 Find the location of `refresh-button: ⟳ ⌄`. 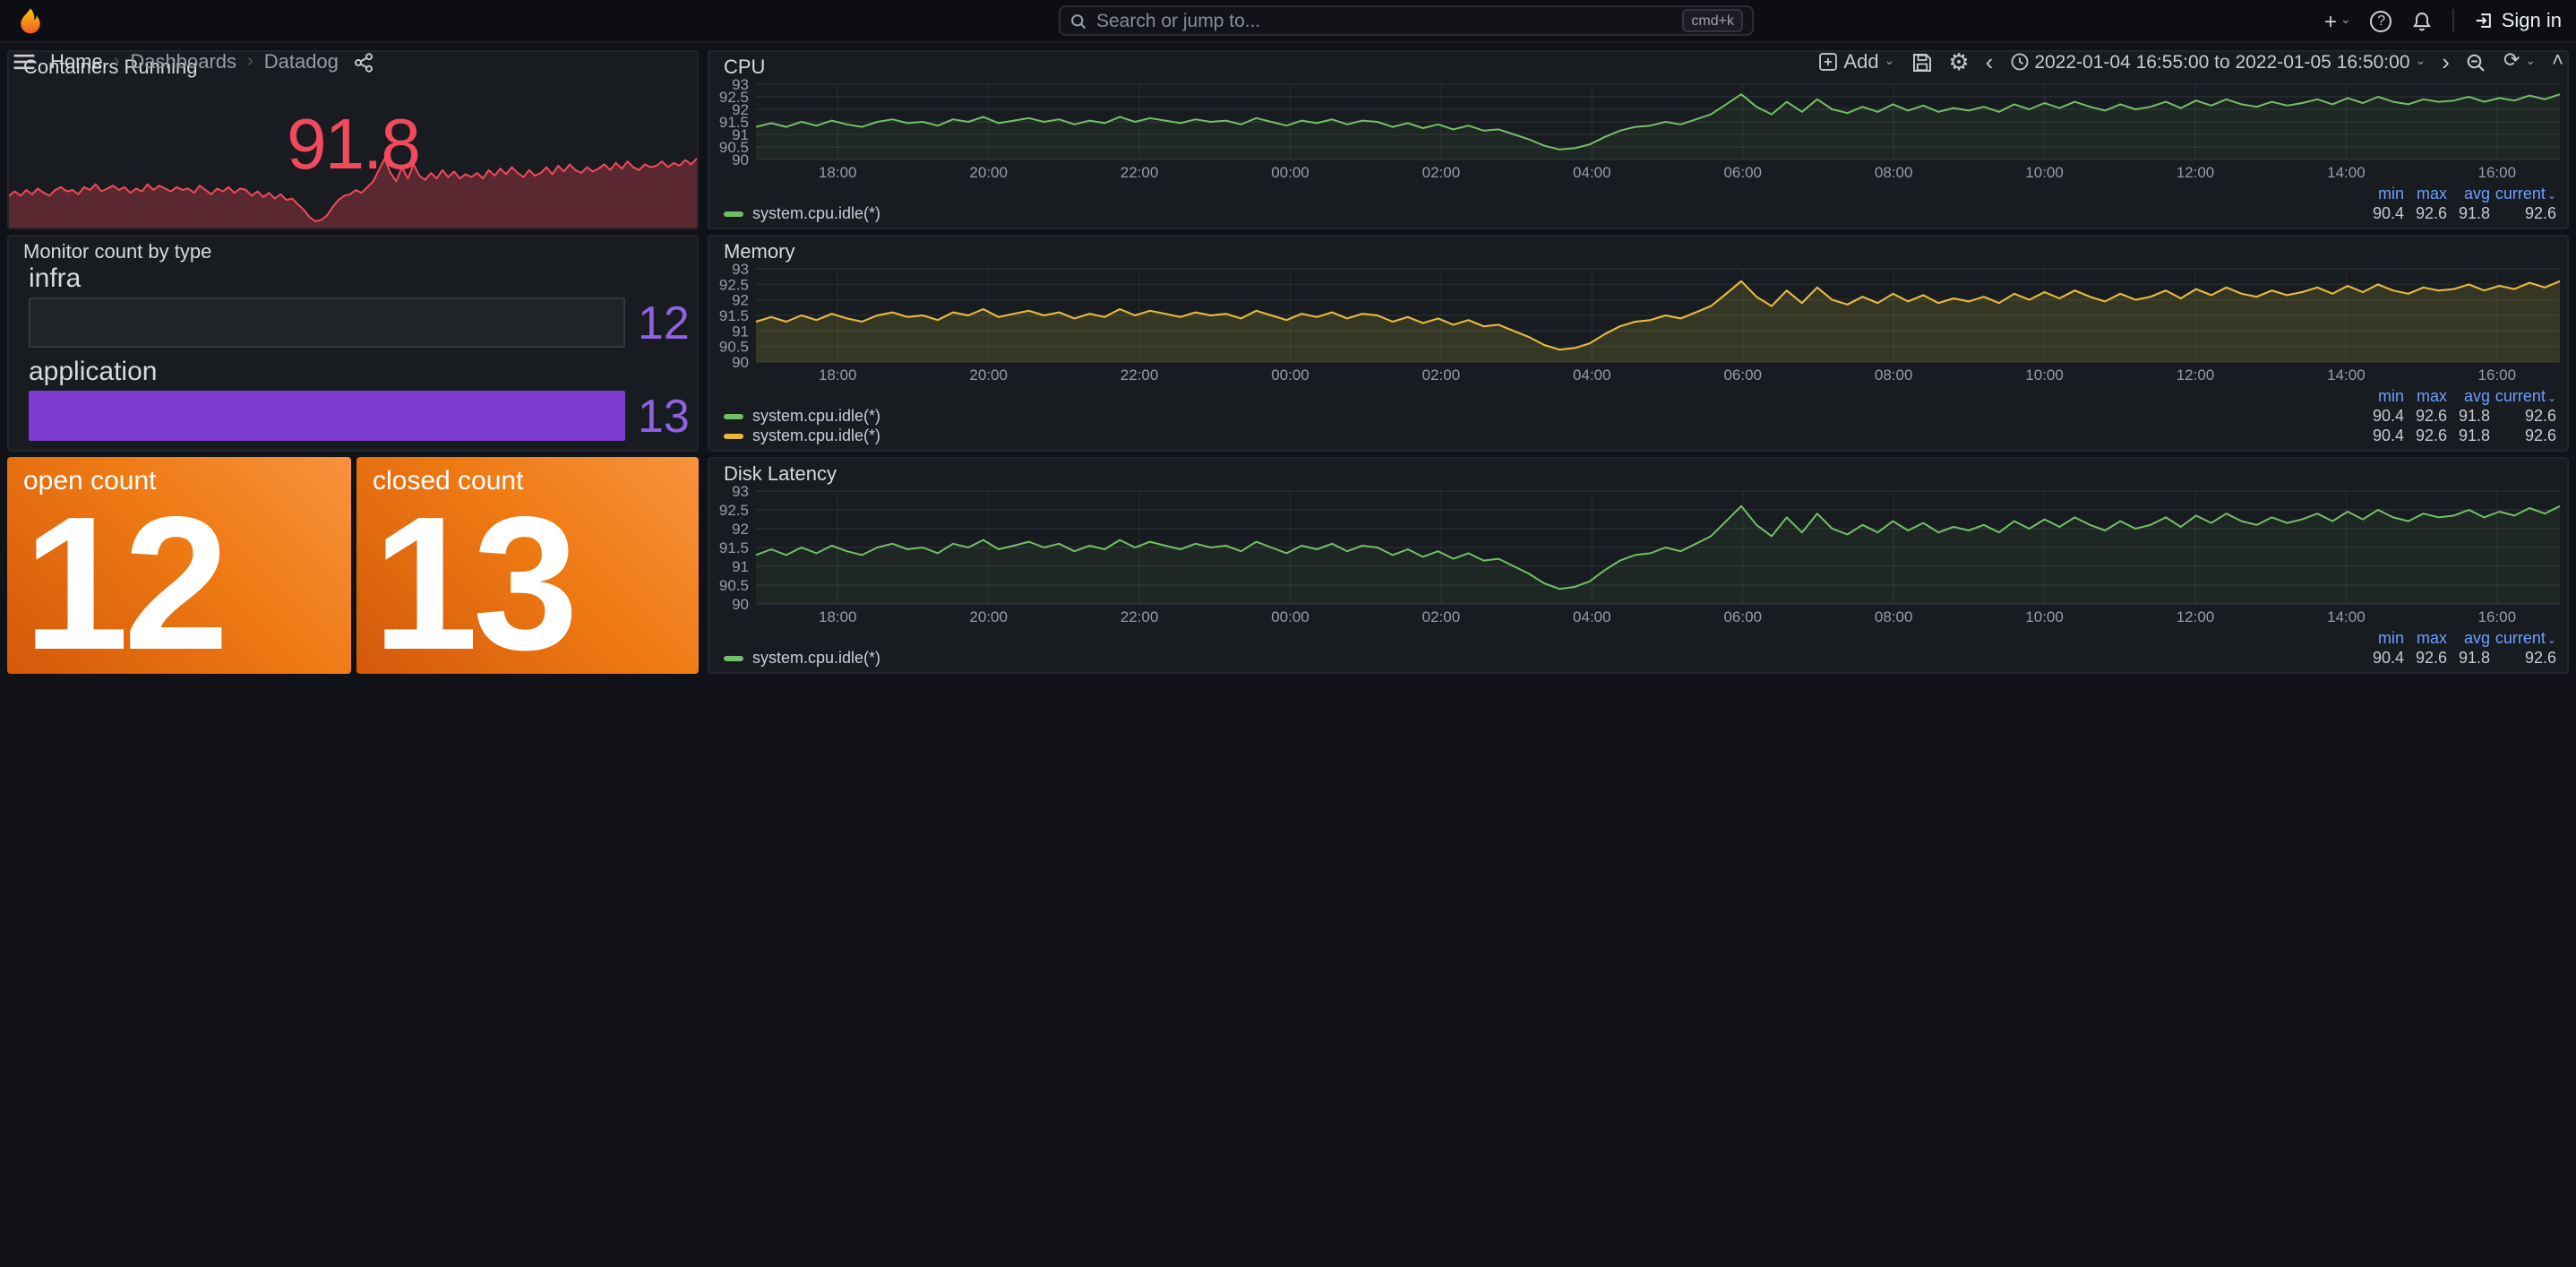

refresh-button: ⟳ ⌄ is located at coordinates (2520, 61).